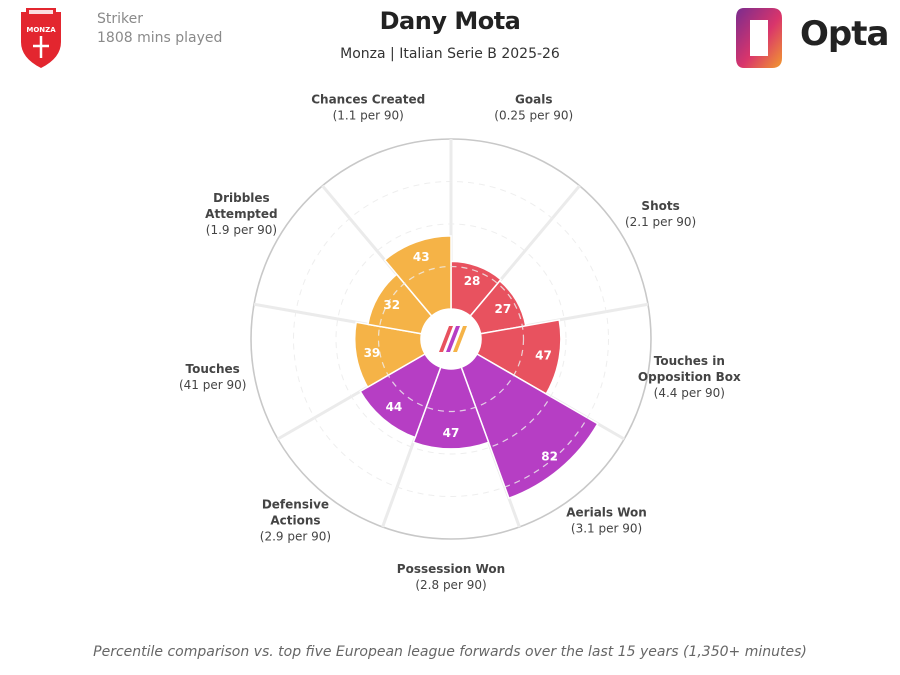 This screenshot has height=675, width=900. Describe the element at coordinates (606, 520) in the screenshot. I see `metric-label-3: Aerials Won (3.1 per 90)` at that location.